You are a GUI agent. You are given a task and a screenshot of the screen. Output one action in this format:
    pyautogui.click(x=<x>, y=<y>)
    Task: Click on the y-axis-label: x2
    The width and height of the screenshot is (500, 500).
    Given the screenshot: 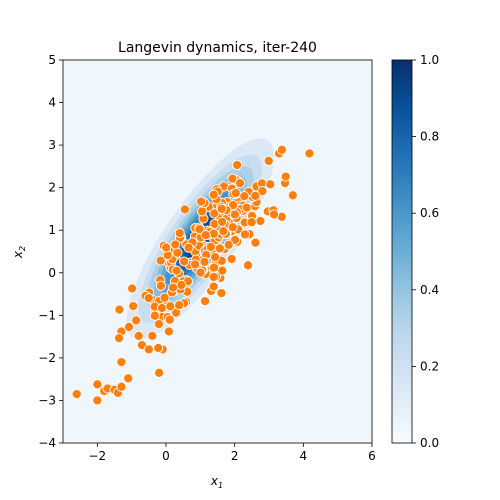 What is the action you would take?
    pyautogui.click(x=19, y=252)
    